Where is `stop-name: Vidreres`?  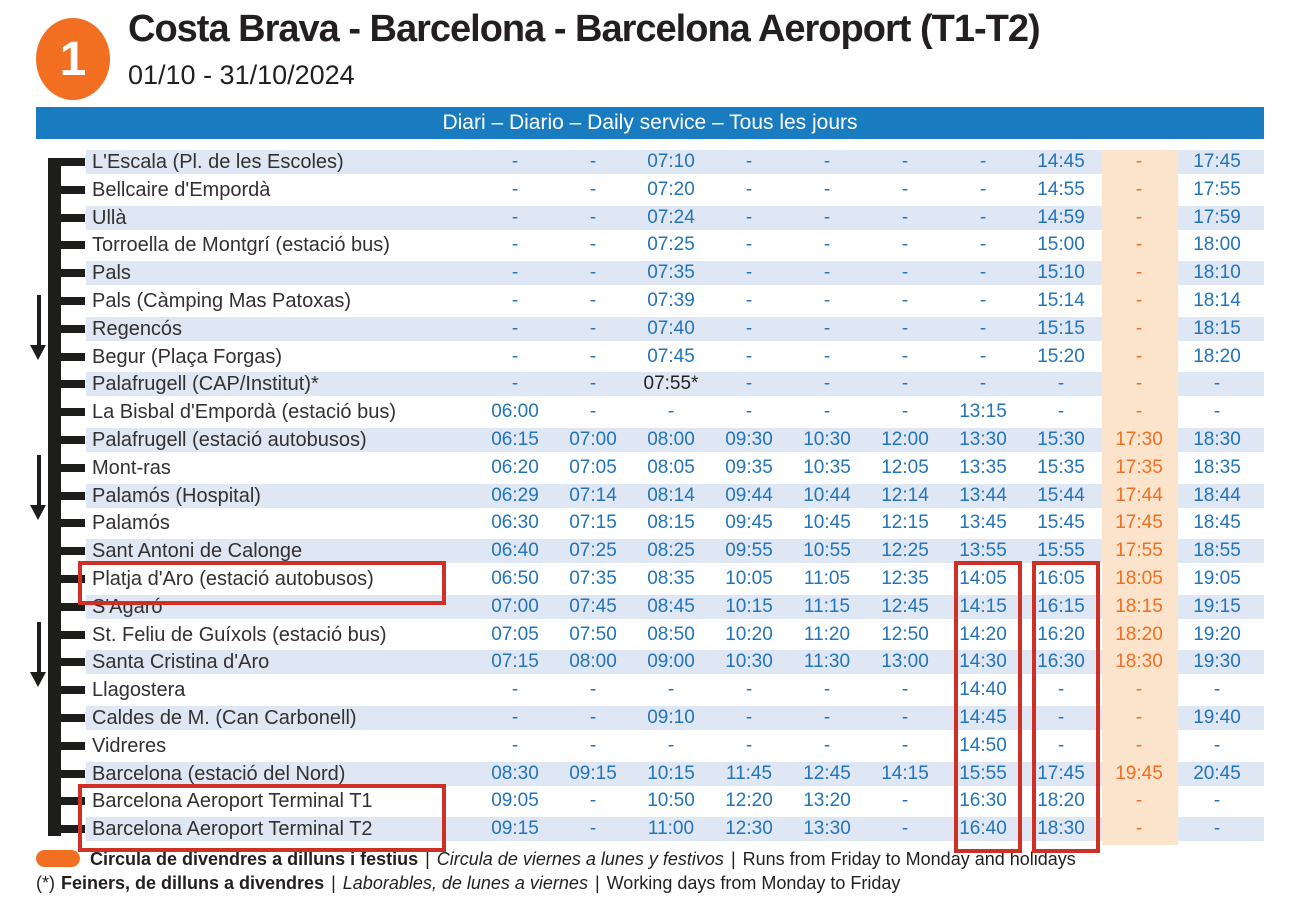 stop-name: Vidreres is located at coordinates (129, 745).